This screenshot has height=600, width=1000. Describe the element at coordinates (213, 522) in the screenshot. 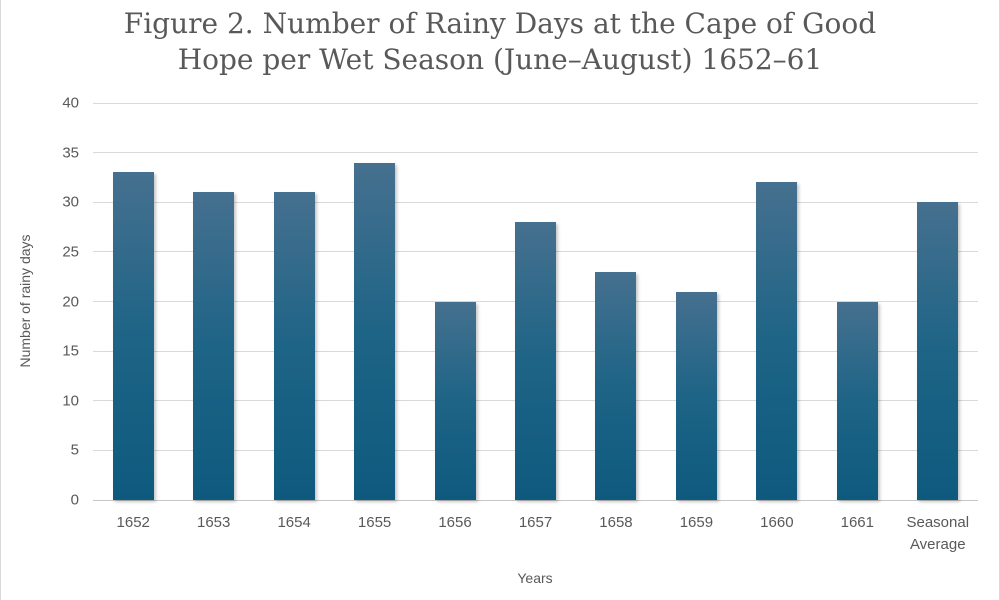

I see `x-tick-label-1653: 1653` at that location.